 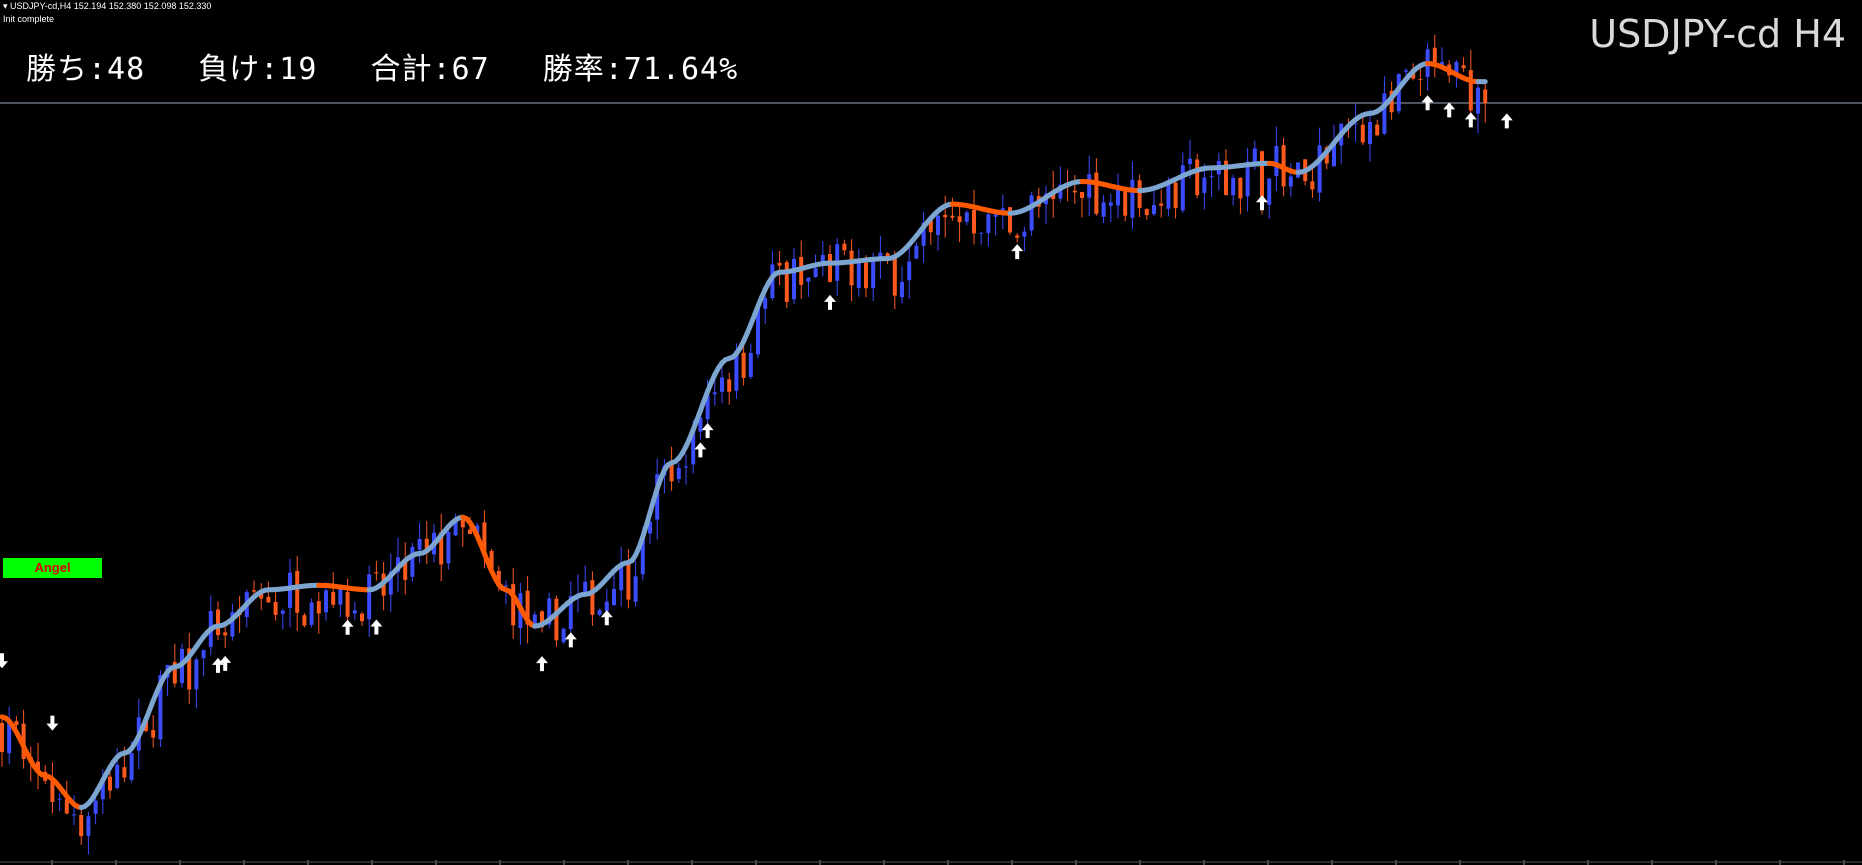 What do you see at coordinates (5, 6) in the screenshot?
I see `dropdown-triangle-icon: ▾` at bounding box center [5, 6].